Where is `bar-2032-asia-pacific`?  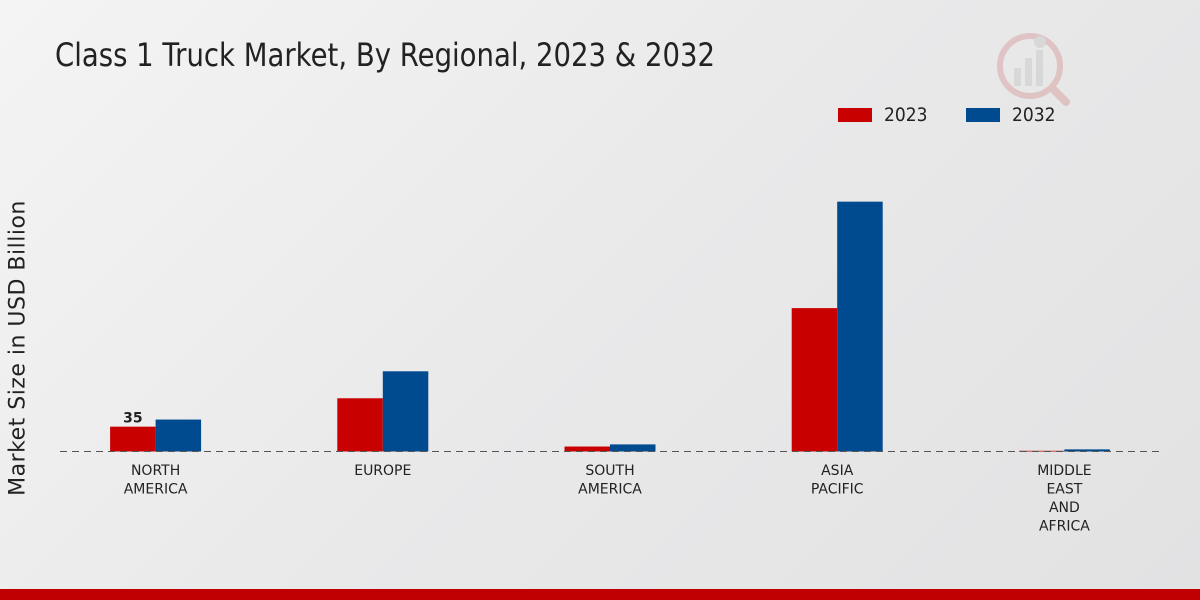
bar-2032-asia-pacific is located at coordinates (860, 326).